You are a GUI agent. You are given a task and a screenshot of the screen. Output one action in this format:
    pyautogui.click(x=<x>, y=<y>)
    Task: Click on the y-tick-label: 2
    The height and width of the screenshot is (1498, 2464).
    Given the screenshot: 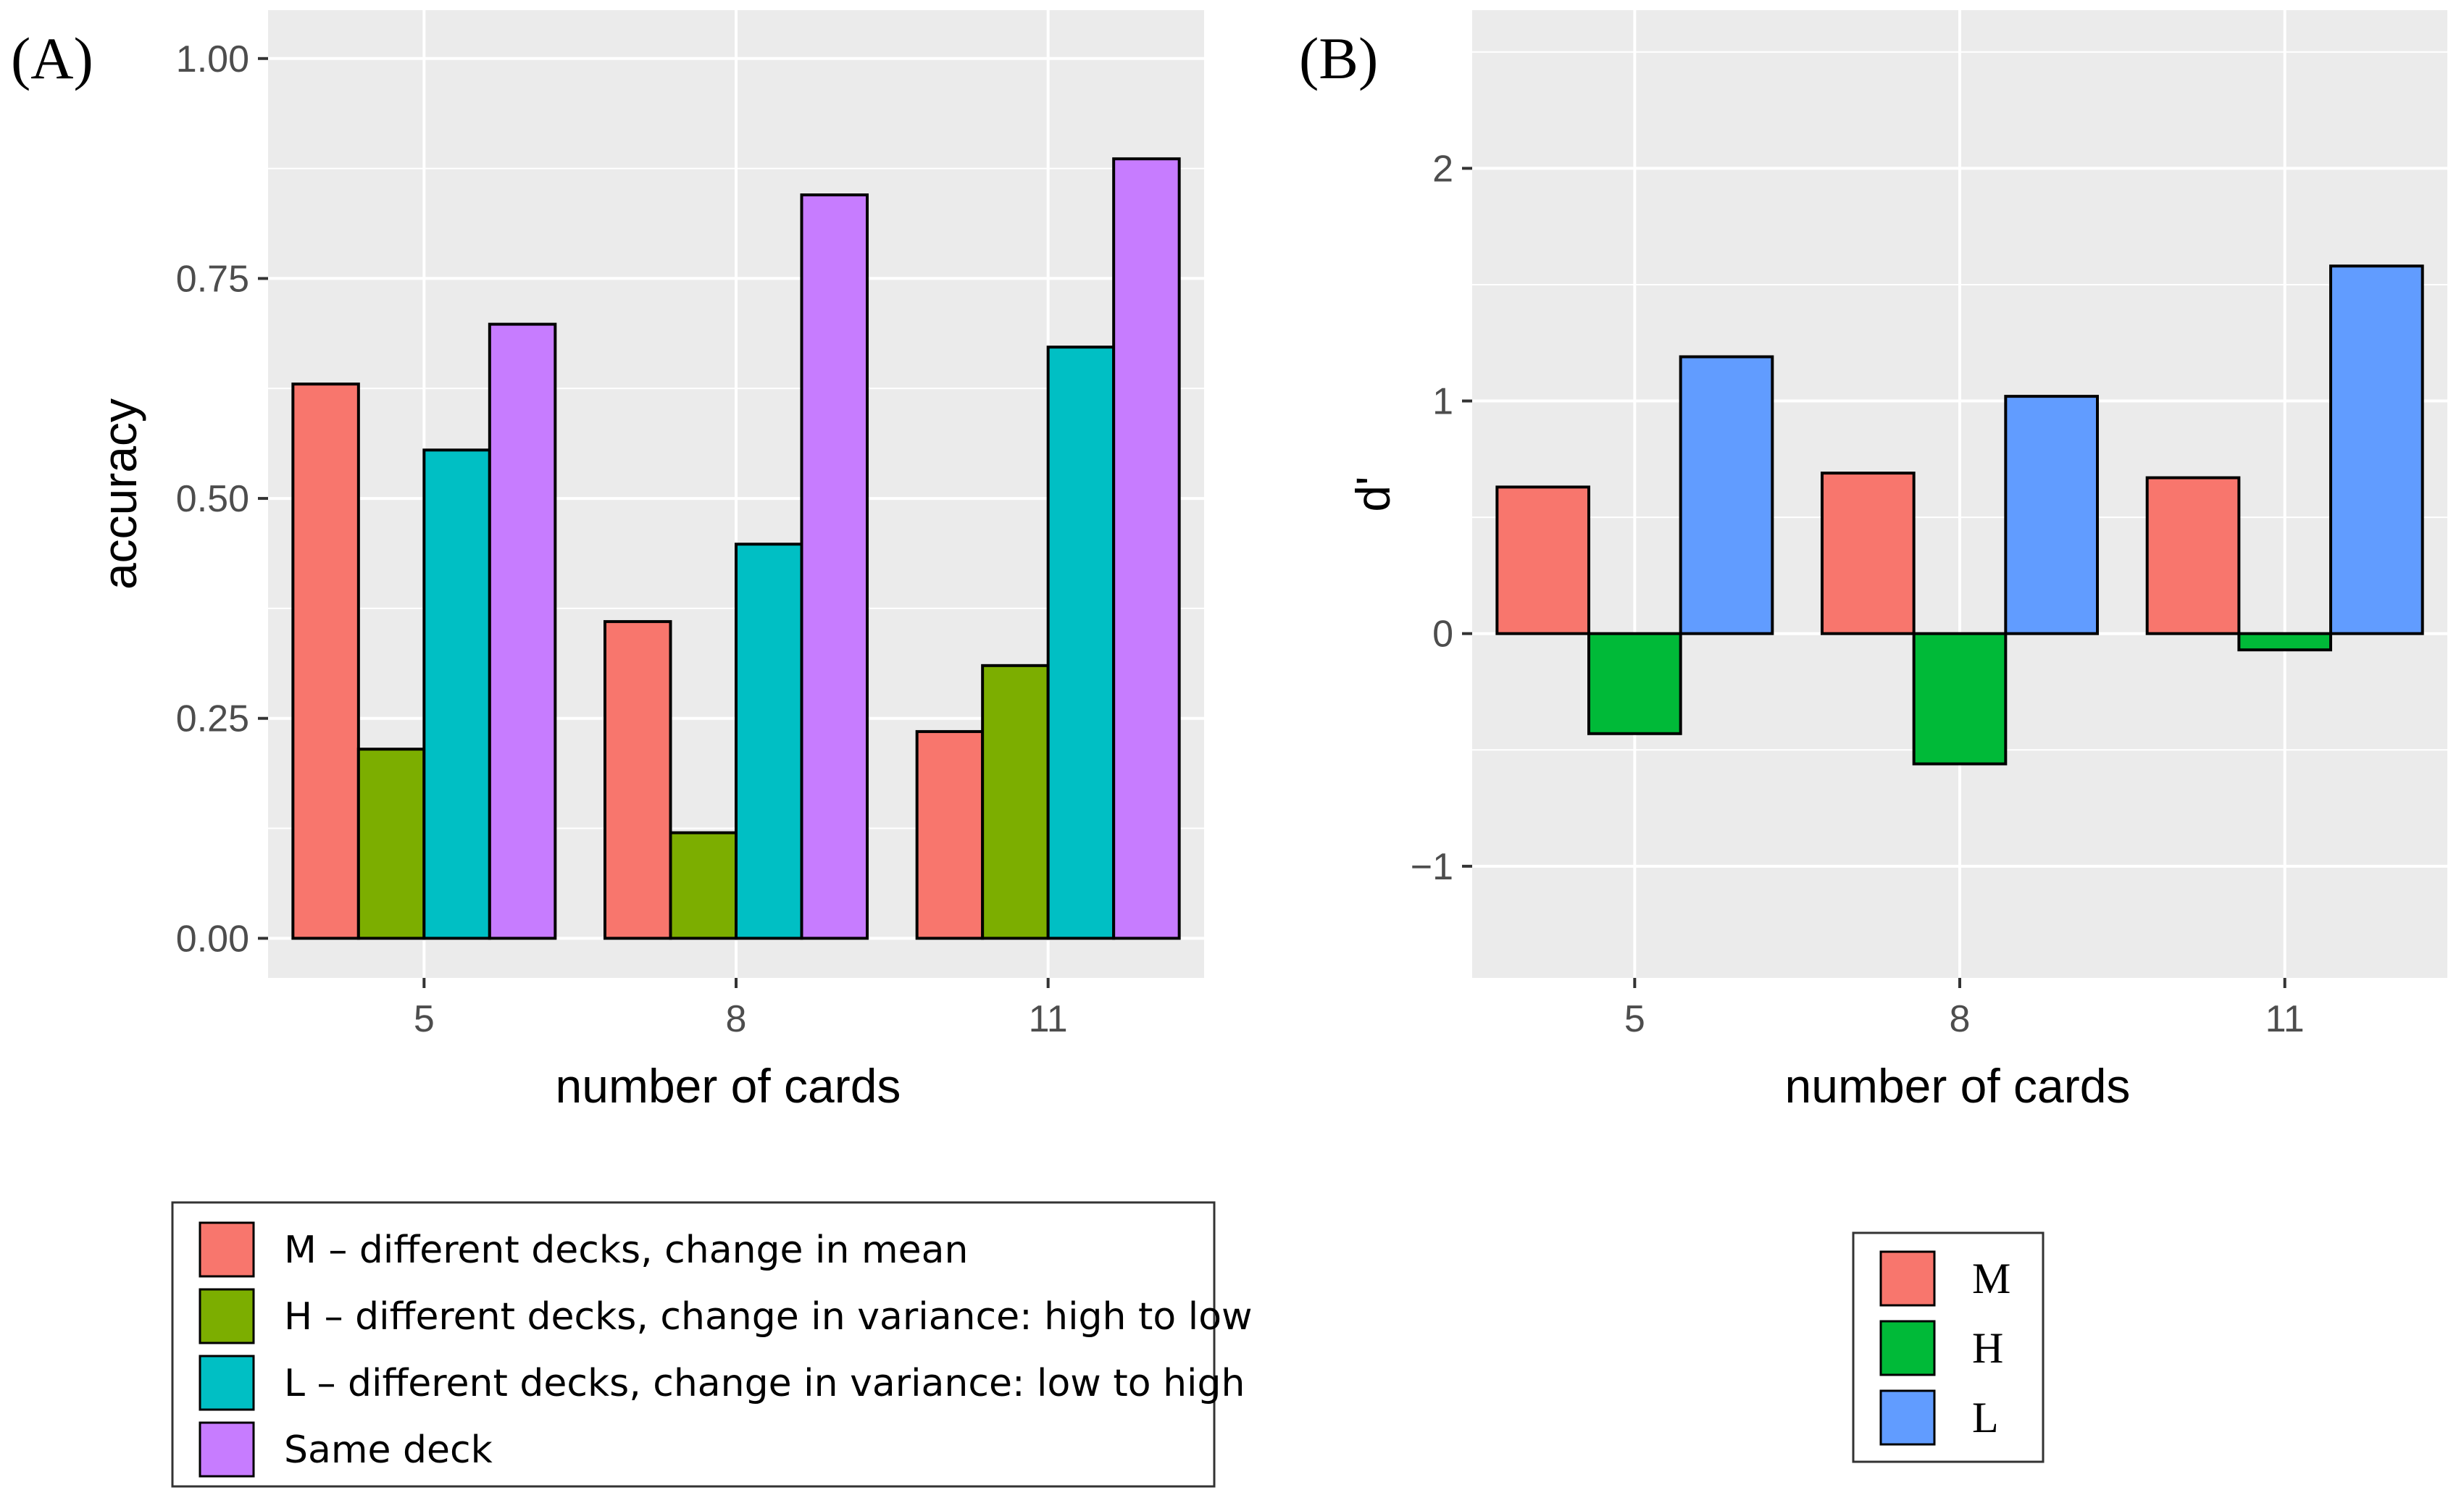 What is the action you would take?
    pyautogui.click(x=1442, y=169)
    